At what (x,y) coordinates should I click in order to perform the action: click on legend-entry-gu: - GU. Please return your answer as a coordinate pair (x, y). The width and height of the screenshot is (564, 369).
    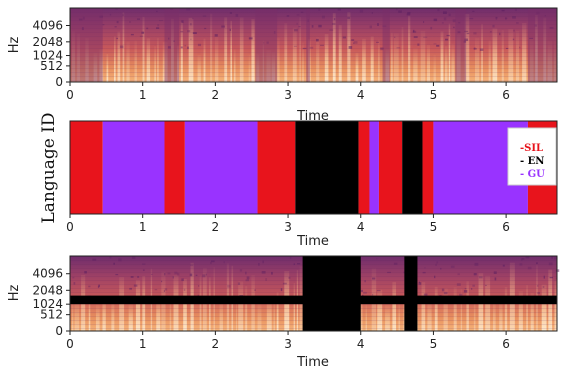
    Looking at the image, I should click on (532, 174).